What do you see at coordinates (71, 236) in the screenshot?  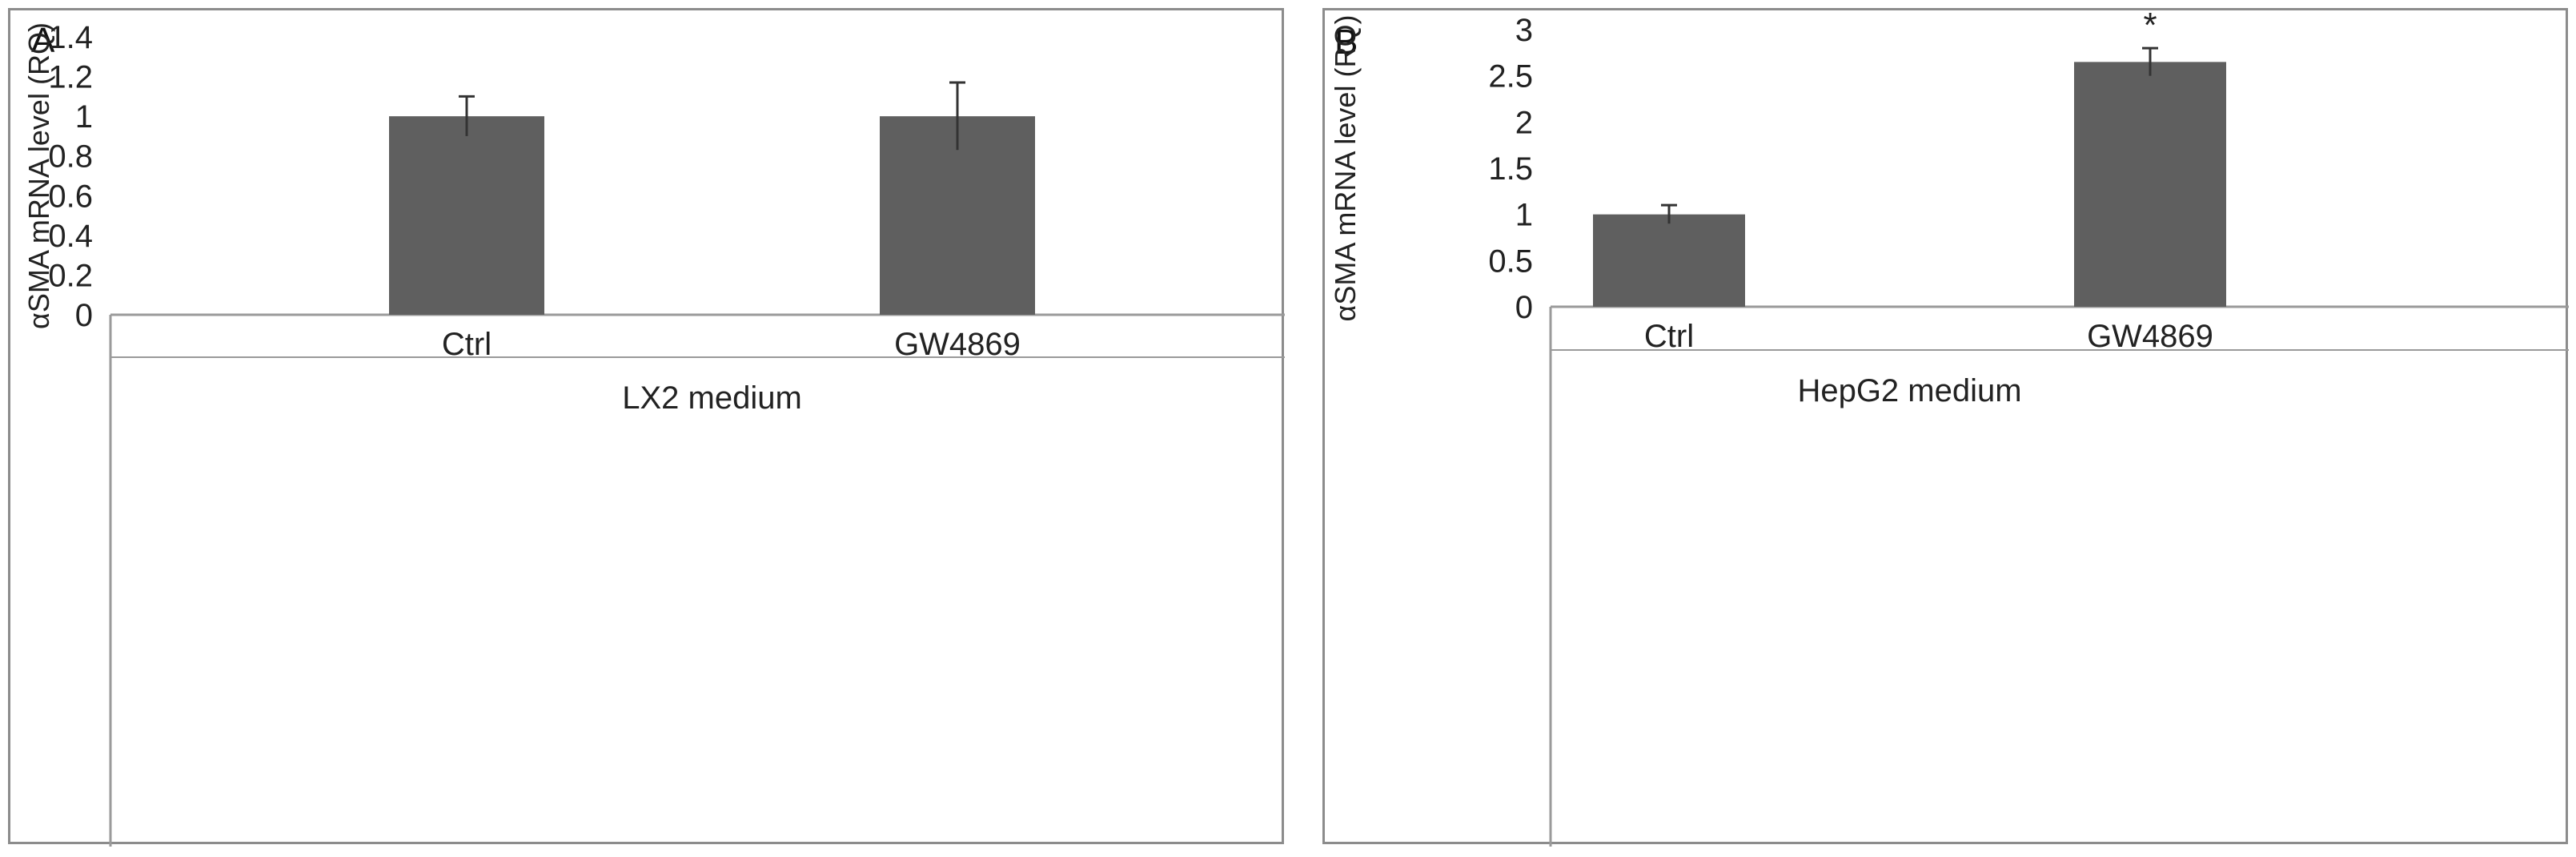 I see `y-tick-label: 0.4` at bounding box center [71, 236].